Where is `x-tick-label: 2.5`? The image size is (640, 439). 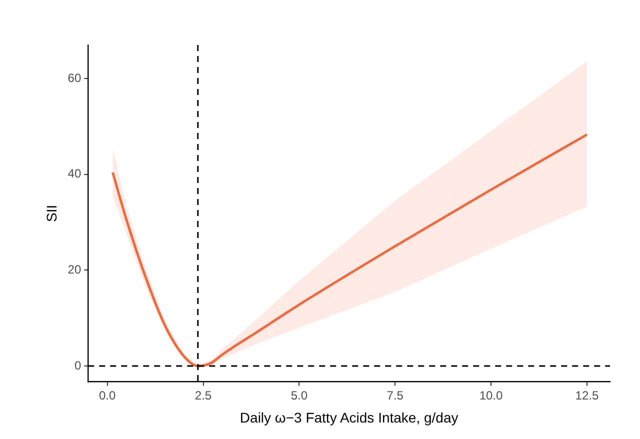 x-tick-label: 2.5 is located at coordinates (203, 395).